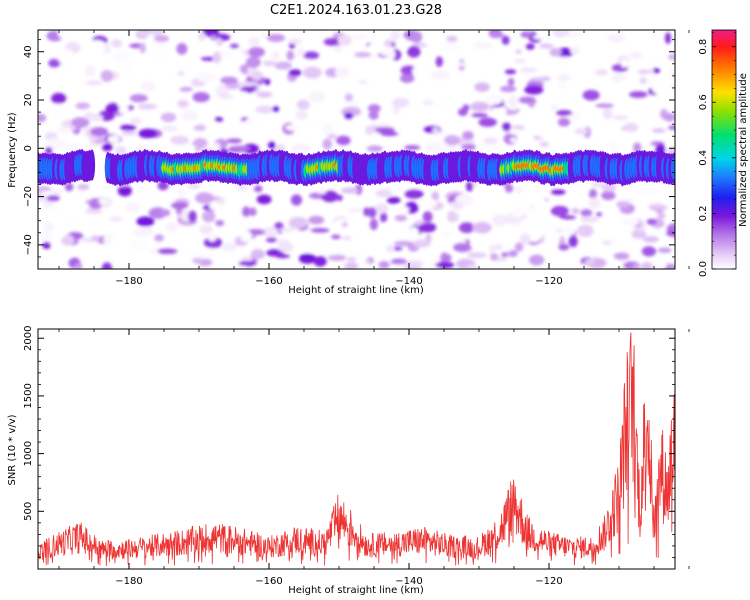  I want to click on colorbar-tick-label: 0.6, so click(703, 102).